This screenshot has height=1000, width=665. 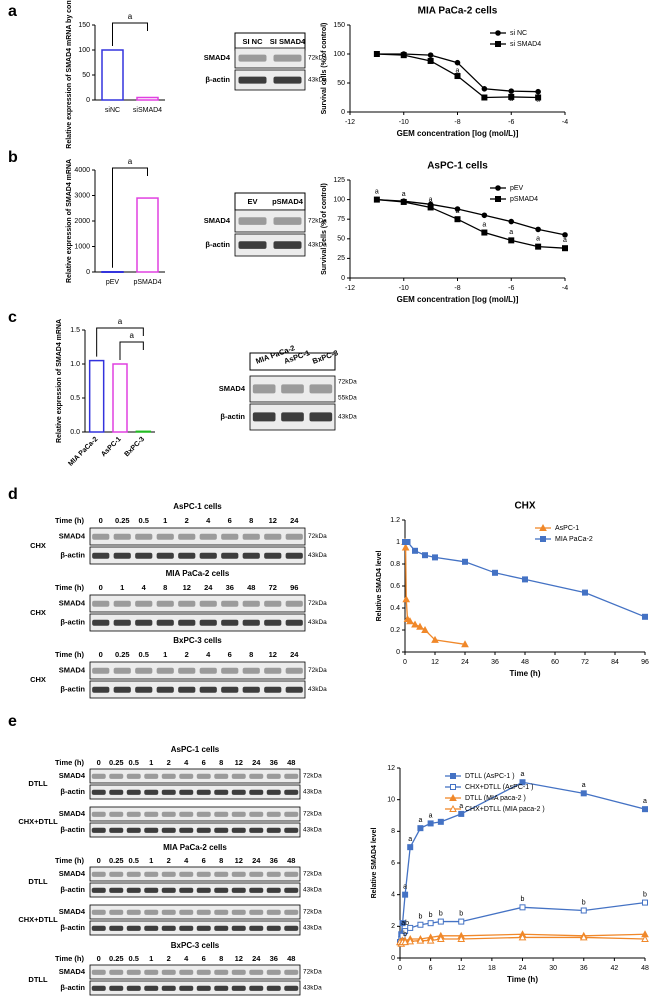 What do you see at coordinates (404, 122) in the screenshot?
I see `x-tick-label: -10` at bounding box center [404, 122].